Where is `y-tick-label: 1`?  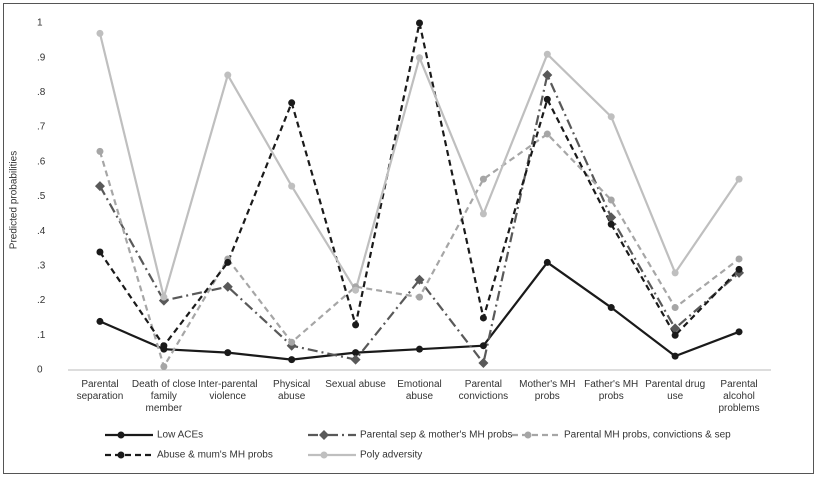 y-tick-label: 1 is located at coordinates (40, 23).